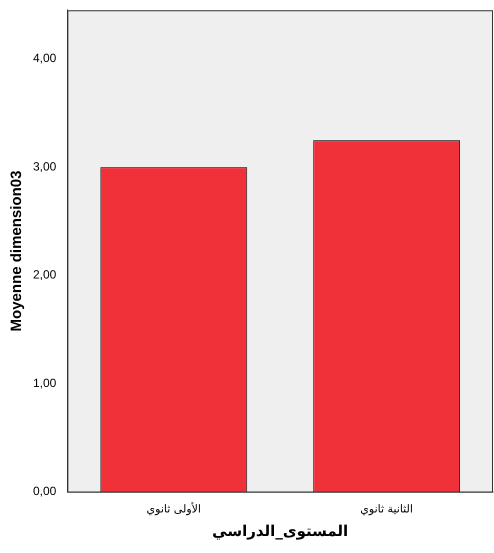 This screenshot has height=553, width=494. What do you see at coordinates (44, 58) in the screenshot?
I see `y-tick-label: 4,00` at bounding box center [44, 58].